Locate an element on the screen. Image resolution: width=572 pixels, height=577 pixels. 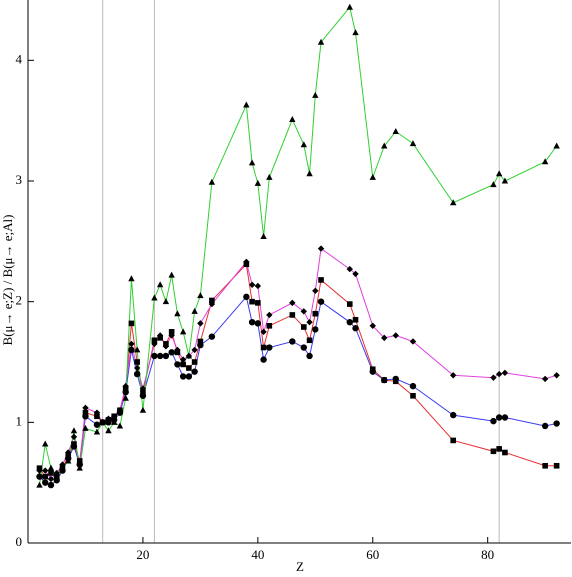
x-tick-label: 80 is located at coordinates (487, 554).